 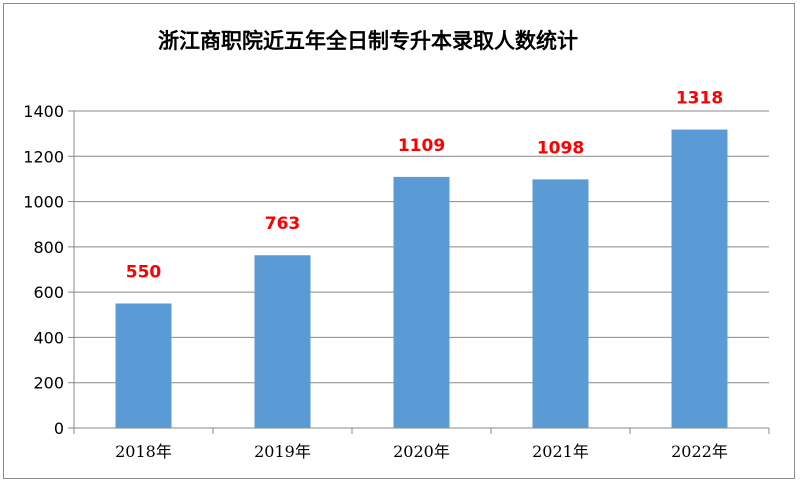 What do you see at coordinates (143, 451) in the screenshot?
I see `x-category-label: 2018年` at bounding box center [143, 451].